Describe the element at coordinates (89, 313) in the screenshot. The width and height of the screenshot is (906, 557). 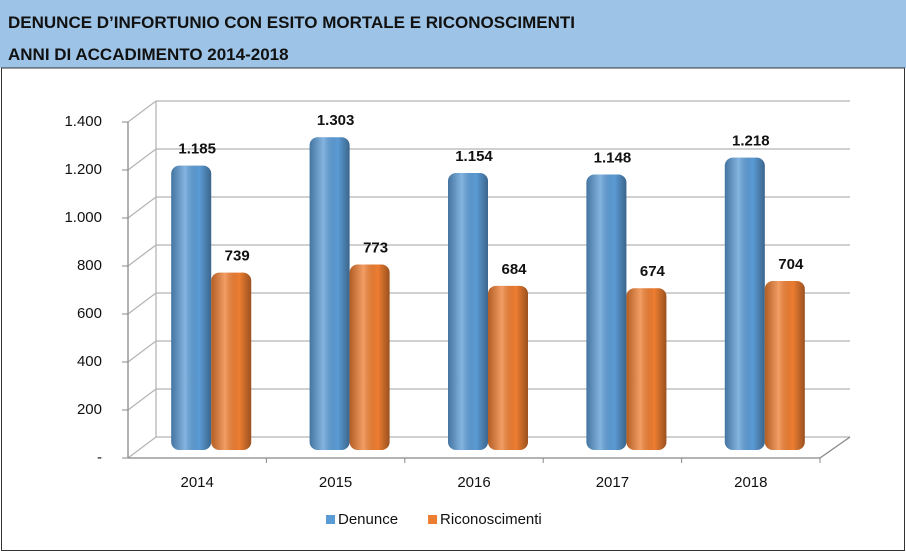
I see `y-tick-label: 600` at that location.